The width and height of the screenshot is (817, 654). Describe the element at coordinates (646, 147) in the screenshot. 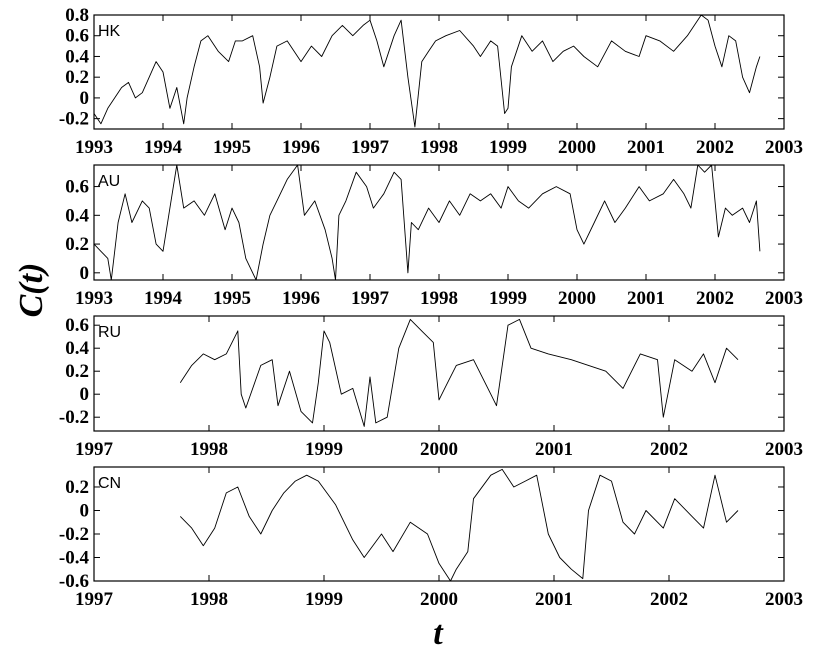

I see `x-tick-label-hk: 2001` at that location.